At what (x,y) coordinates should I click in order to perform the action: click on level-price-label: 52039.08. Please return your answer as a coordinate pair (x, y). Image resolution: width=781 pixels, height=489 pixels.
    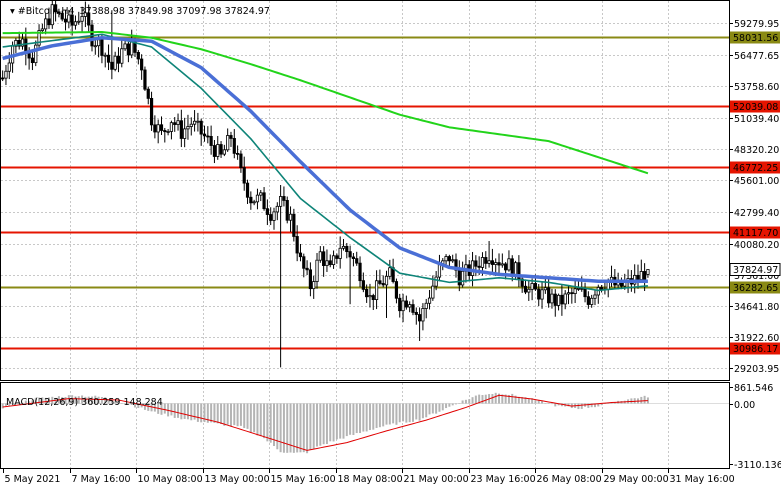
    Looking at the image, I should click on (755, 107).